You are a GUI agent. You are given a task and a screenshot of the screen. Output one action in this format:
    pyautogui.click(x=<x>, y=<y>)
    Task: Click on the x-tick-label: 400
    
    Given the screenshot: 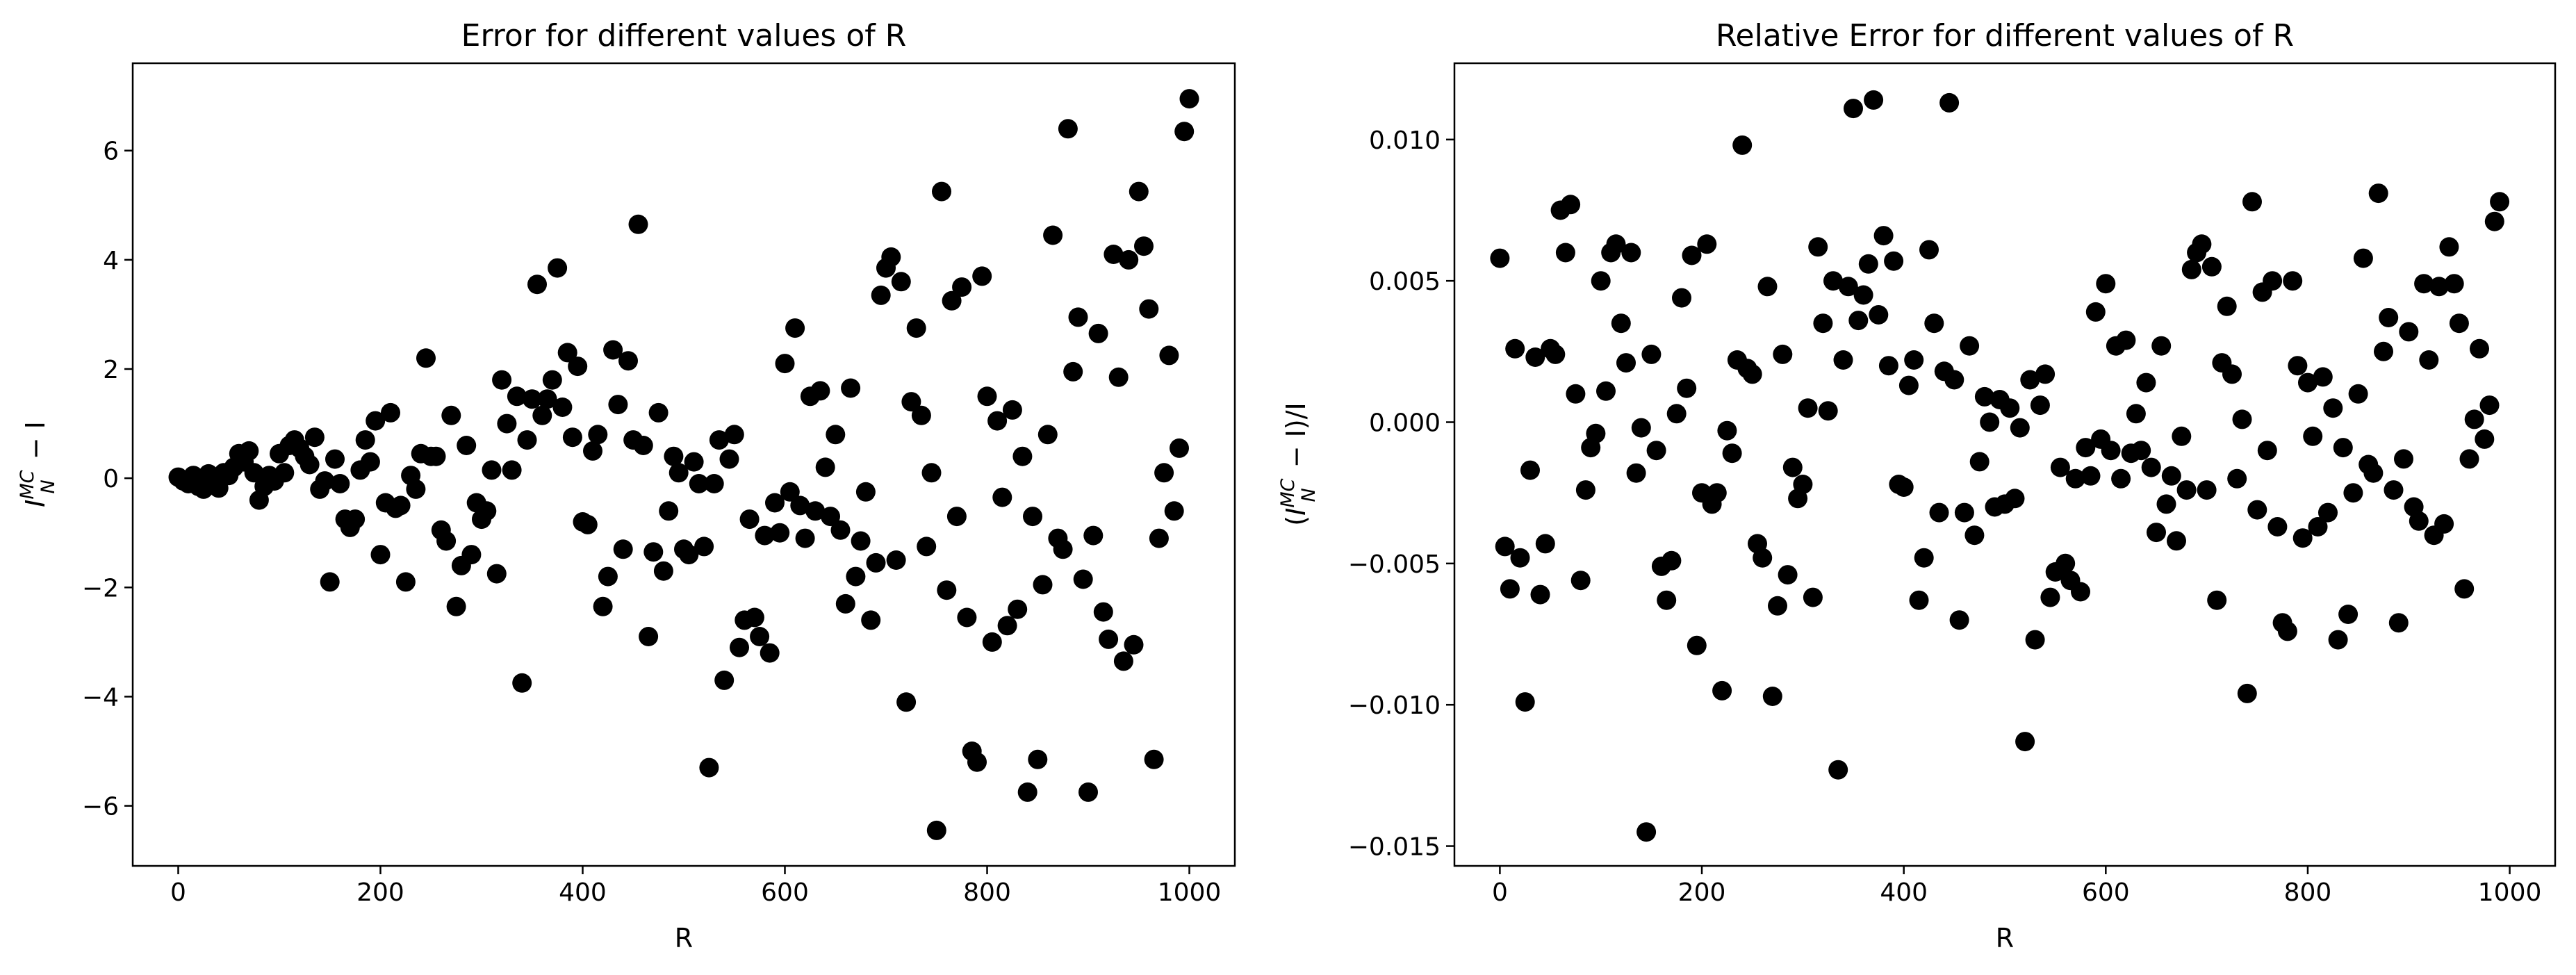 What is the action you would take?
    pyautogui.click(x=583, y=892)
    